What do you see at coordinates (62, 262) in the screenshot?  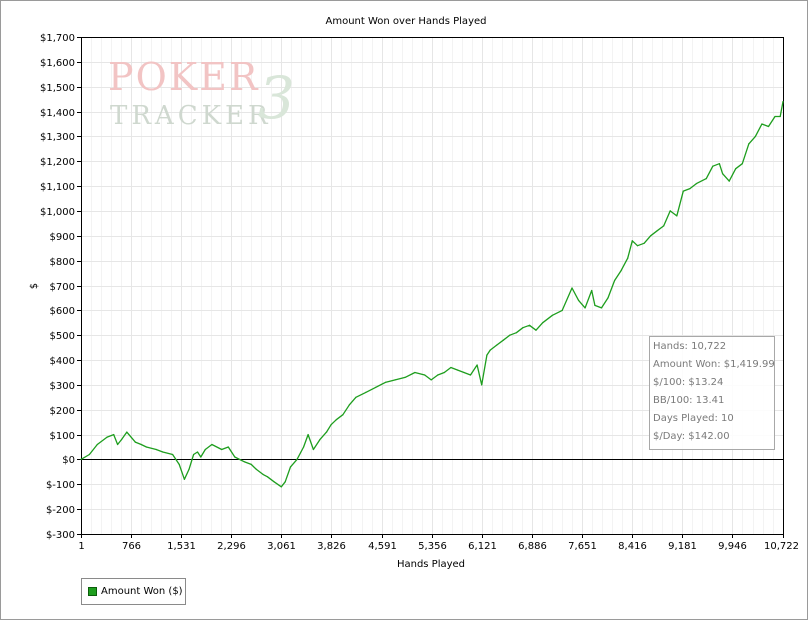 I see `y-tick-label: $800` at bounding box center [62, 262].